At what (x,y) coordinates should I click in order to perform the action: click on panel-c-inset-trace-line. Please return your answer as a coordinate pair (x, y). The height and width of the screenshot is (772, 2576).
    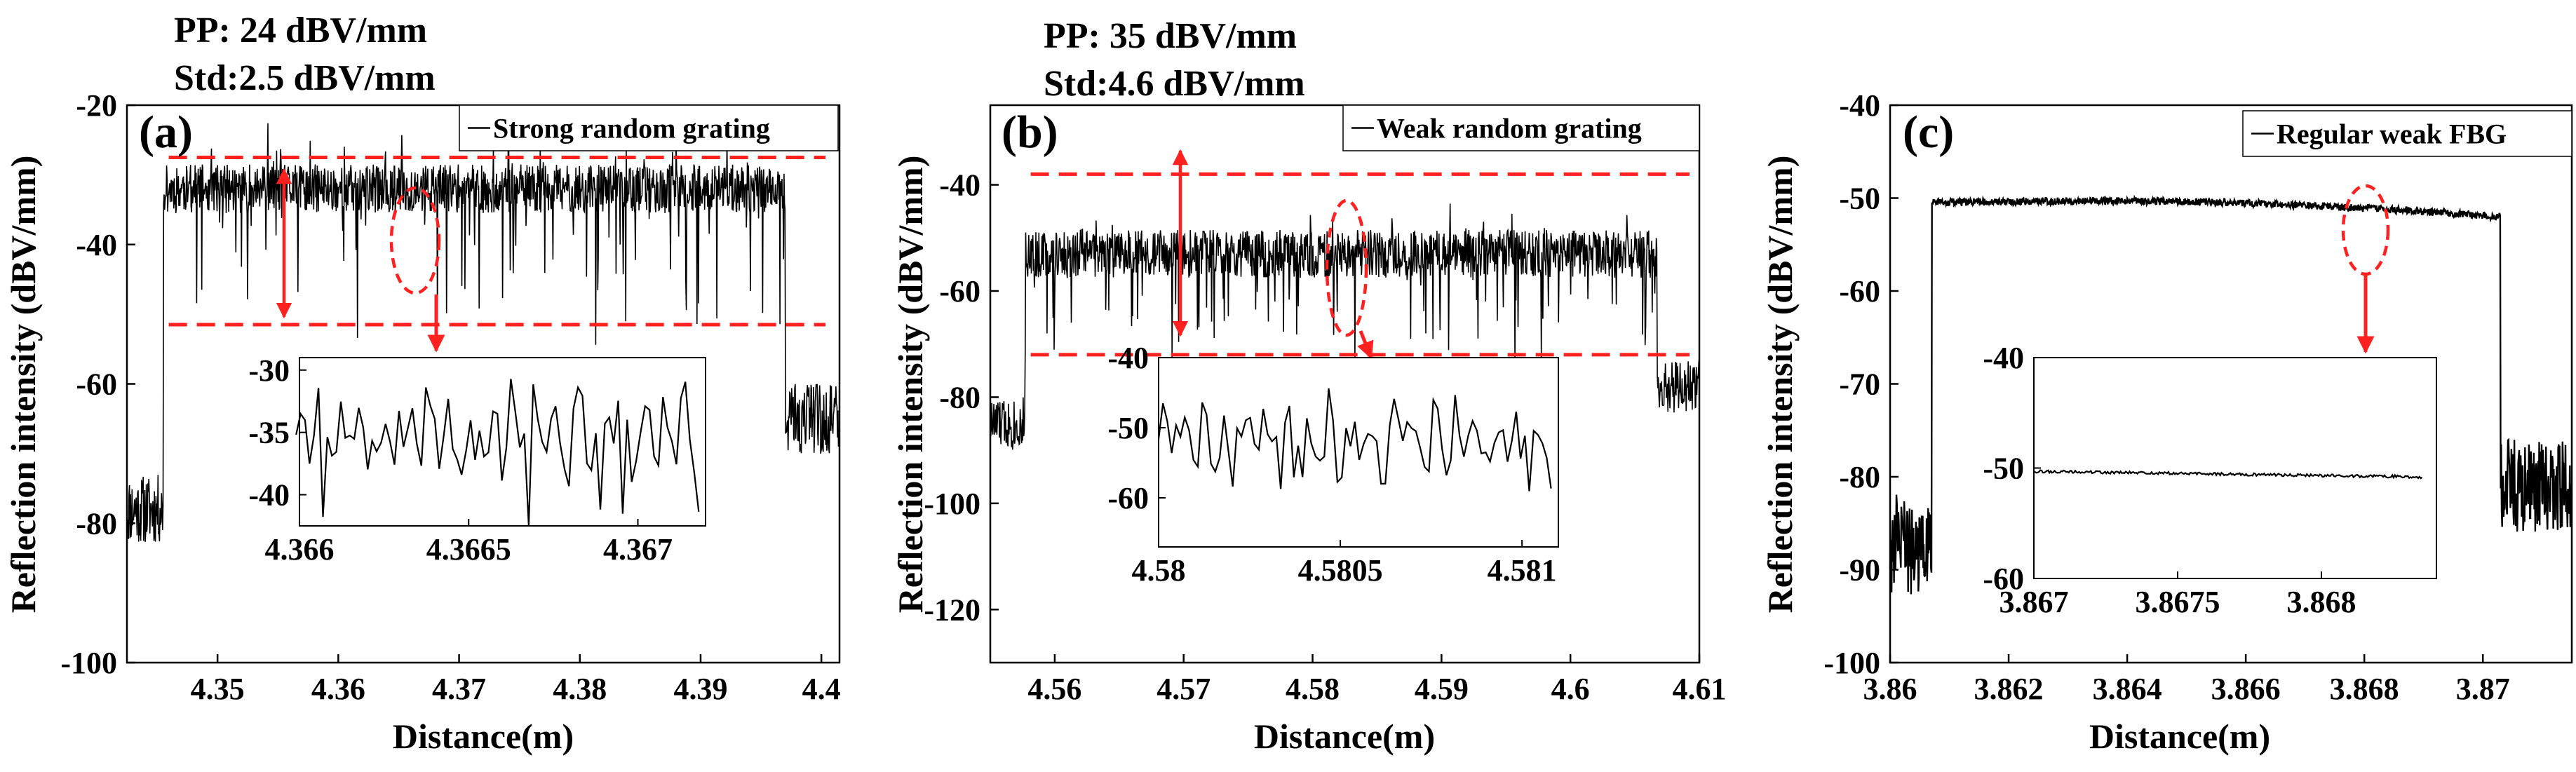
    Looking at the image, I should click on (2228, 474).